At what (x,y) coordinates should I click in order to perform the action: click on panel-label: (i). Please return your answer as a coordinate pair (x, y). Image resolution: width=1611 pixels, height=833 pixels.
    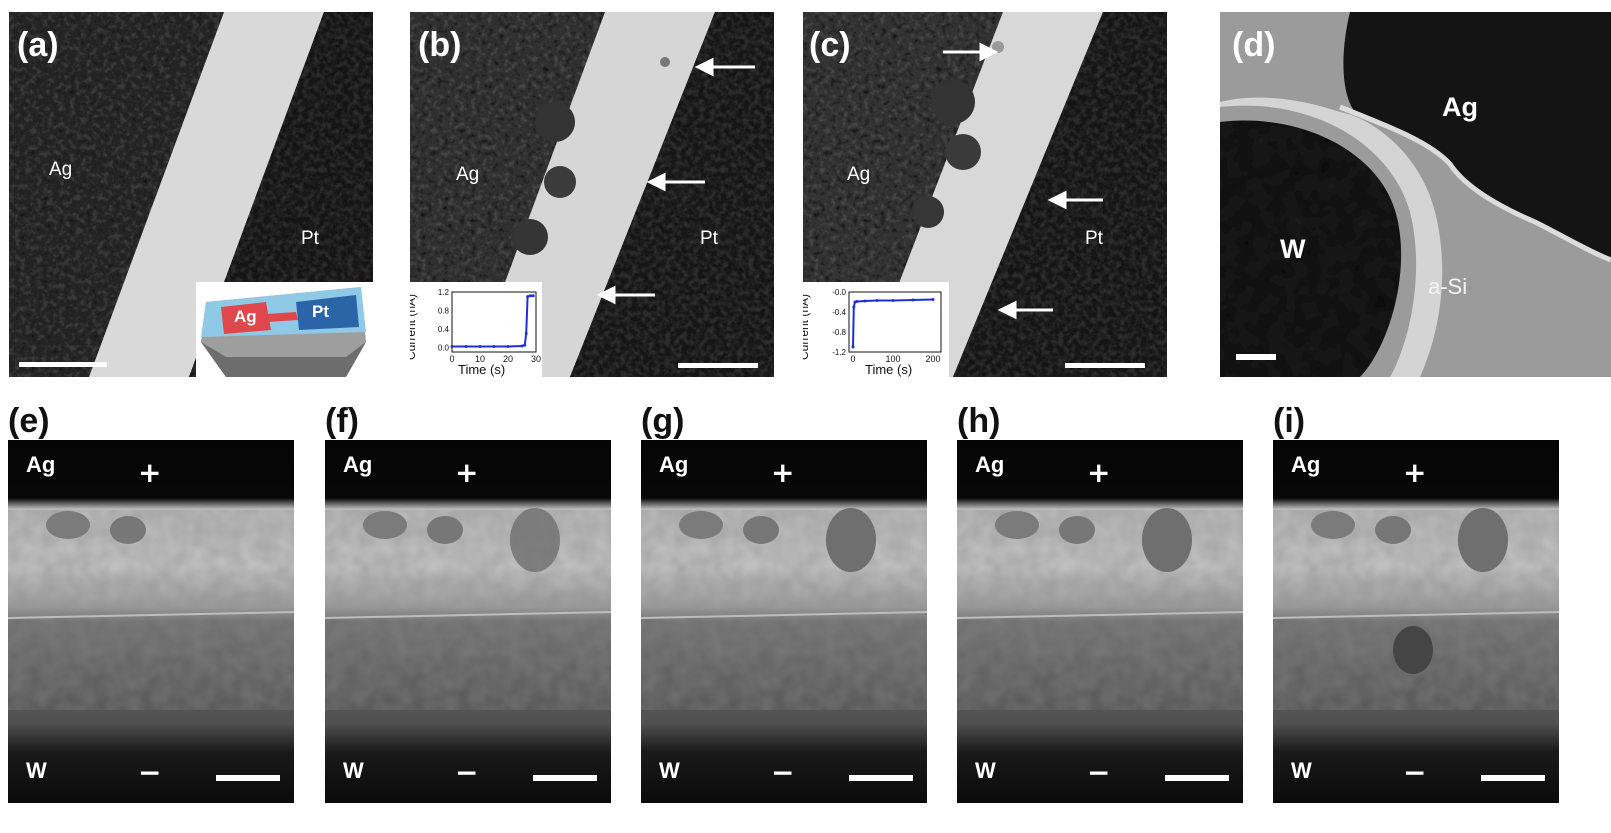
    Looking at the image, I should click on (1289, 421).